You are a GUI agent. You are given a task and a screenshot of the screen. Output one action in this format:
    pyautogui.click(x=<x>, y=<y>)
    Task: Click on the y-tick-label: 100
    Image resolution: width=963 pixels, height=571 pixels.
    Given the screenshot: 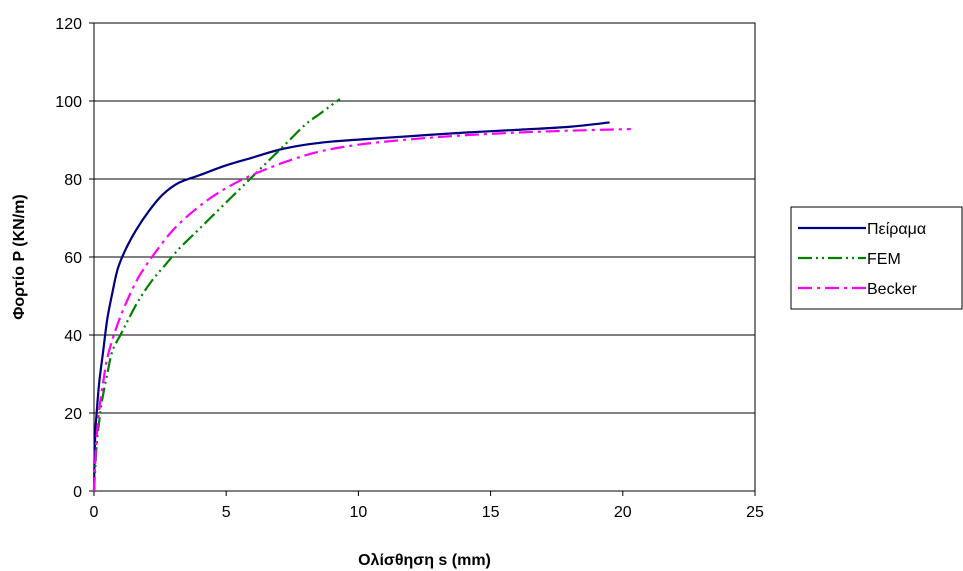 What is the action you would take?
    pyautogui.click(x=68, y=102)
    